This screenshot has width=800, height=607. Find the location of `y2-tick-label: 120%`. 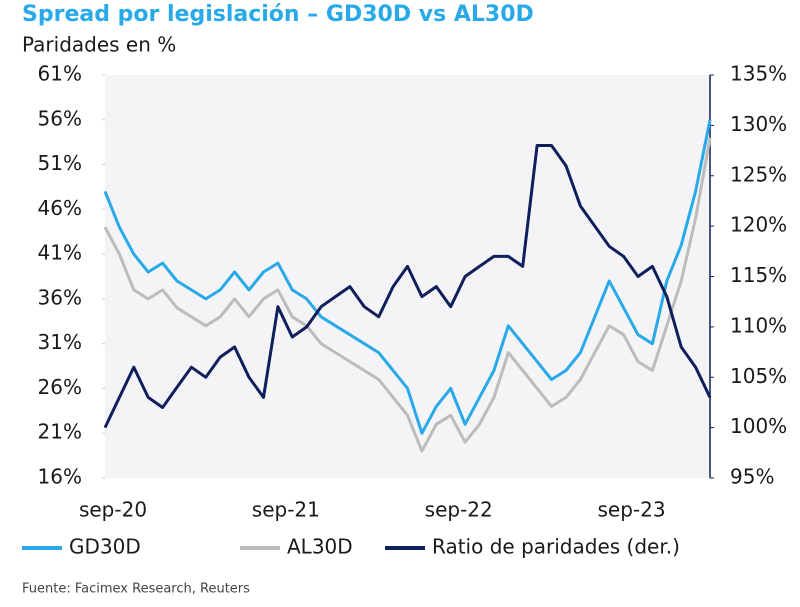

y2-tick-label: 120% is located at coordinates (758, 225).